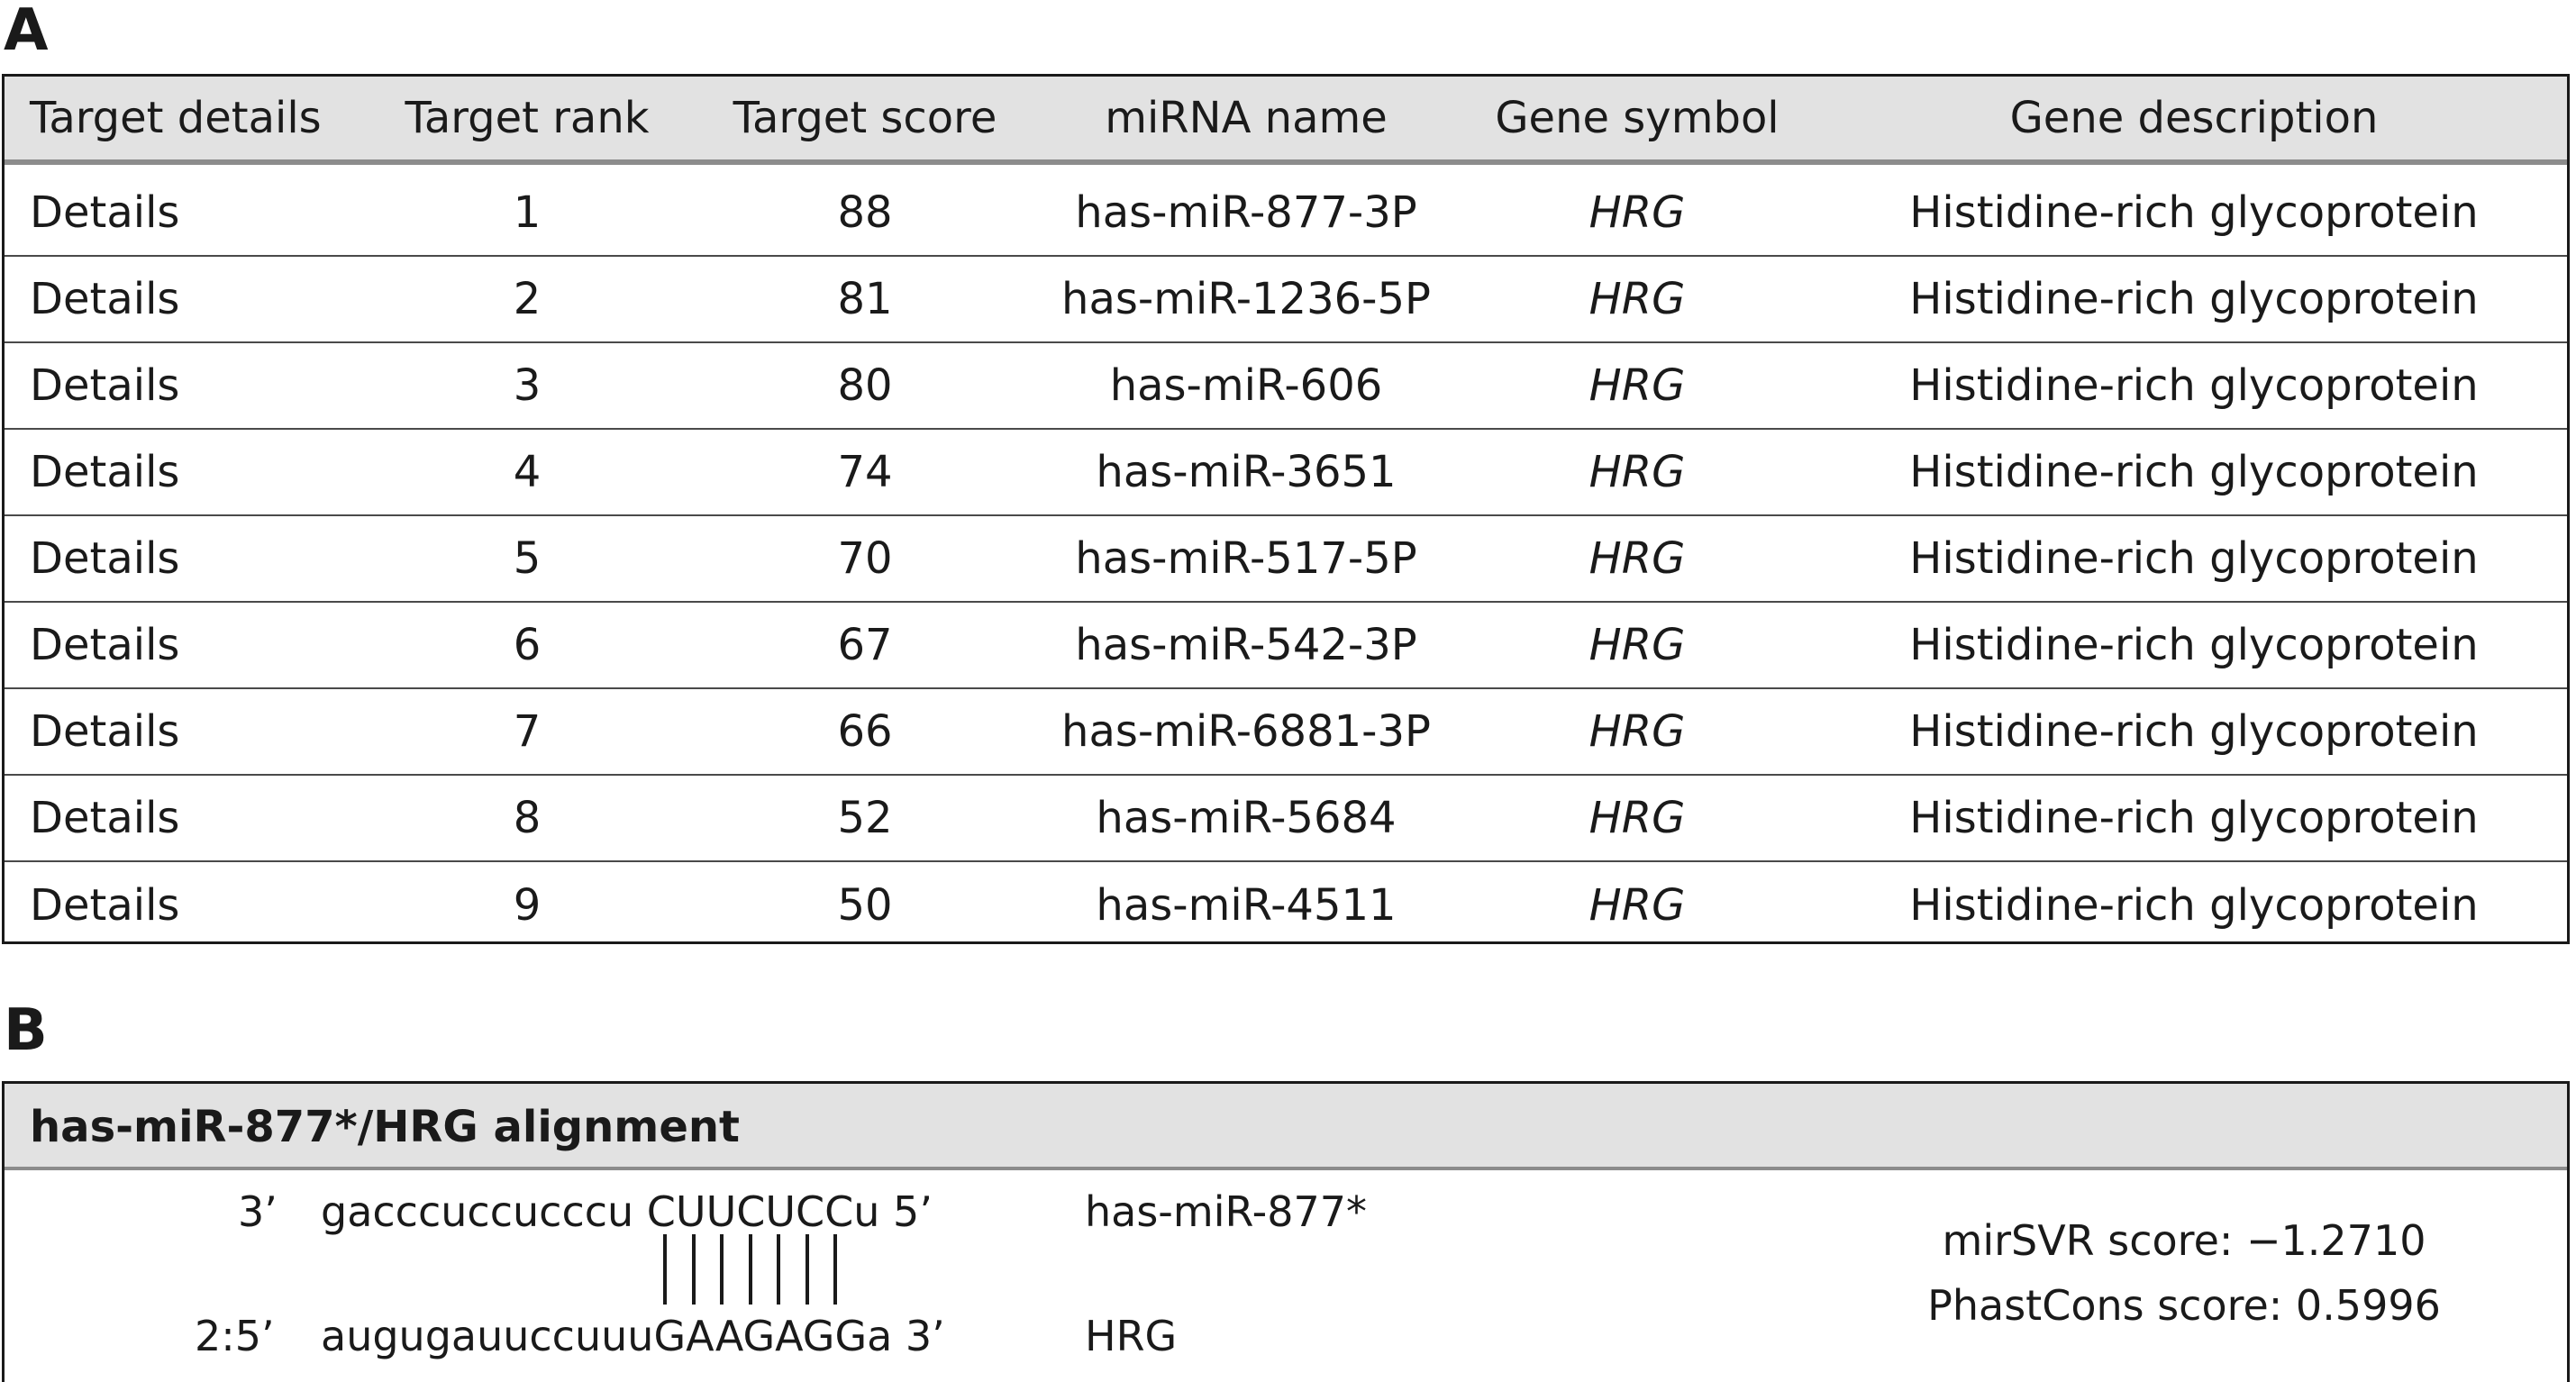 This screenshot has width=2576, height=1382. What do you see at coordinates (527, 118) in the screenshot?
I see `header-target-rank: Target rank` at bounding box center [527, 118].